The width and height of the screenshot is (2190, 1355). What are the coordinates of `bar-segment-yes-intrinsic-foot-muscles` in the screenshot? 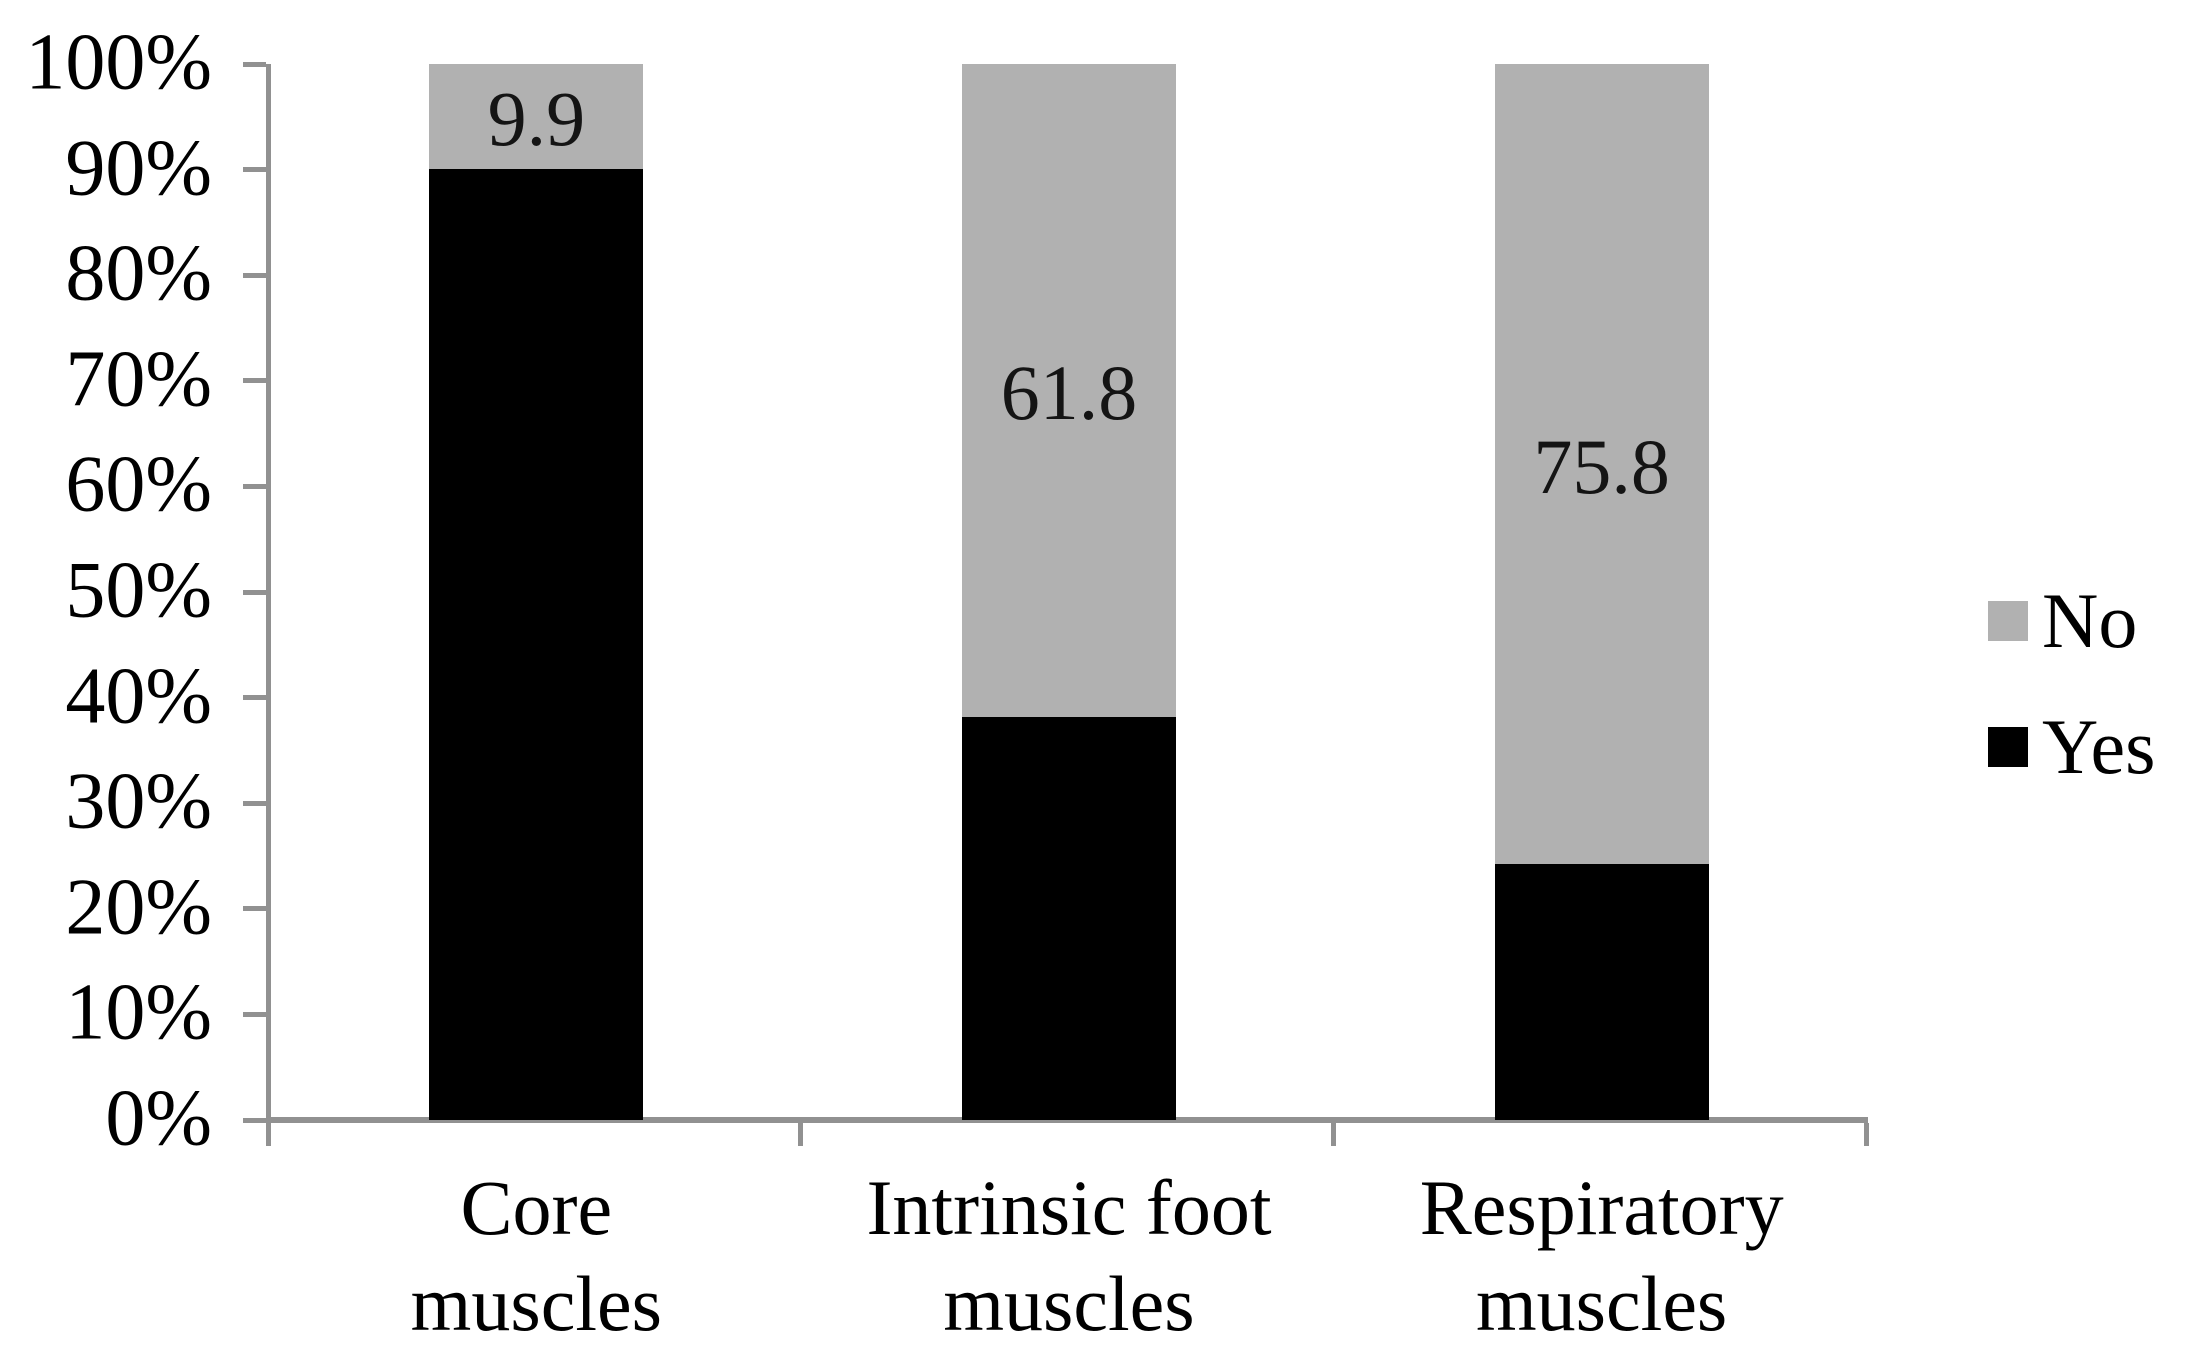 It's located at (1069, 918).